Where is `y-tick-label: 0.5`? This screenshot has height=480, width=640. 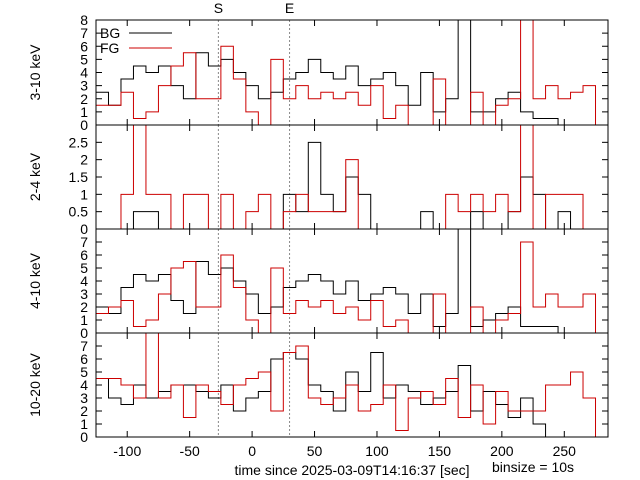 y-tick-label: 0.5 is located at coordinates (79, 212).